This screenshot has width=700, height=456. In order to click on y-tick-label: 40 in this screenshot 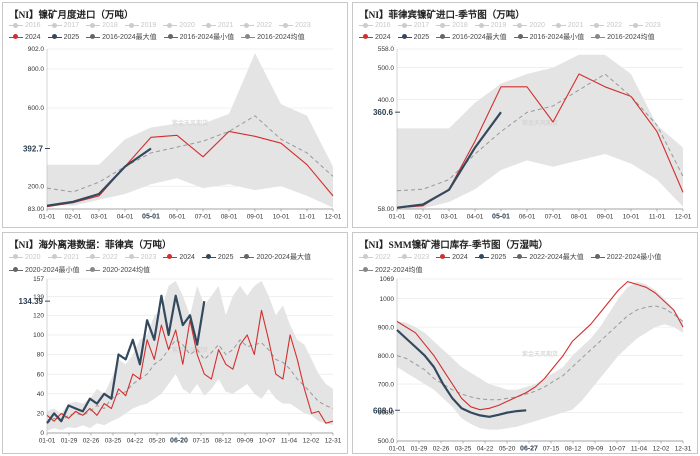, I will do `click(41, 394)`.